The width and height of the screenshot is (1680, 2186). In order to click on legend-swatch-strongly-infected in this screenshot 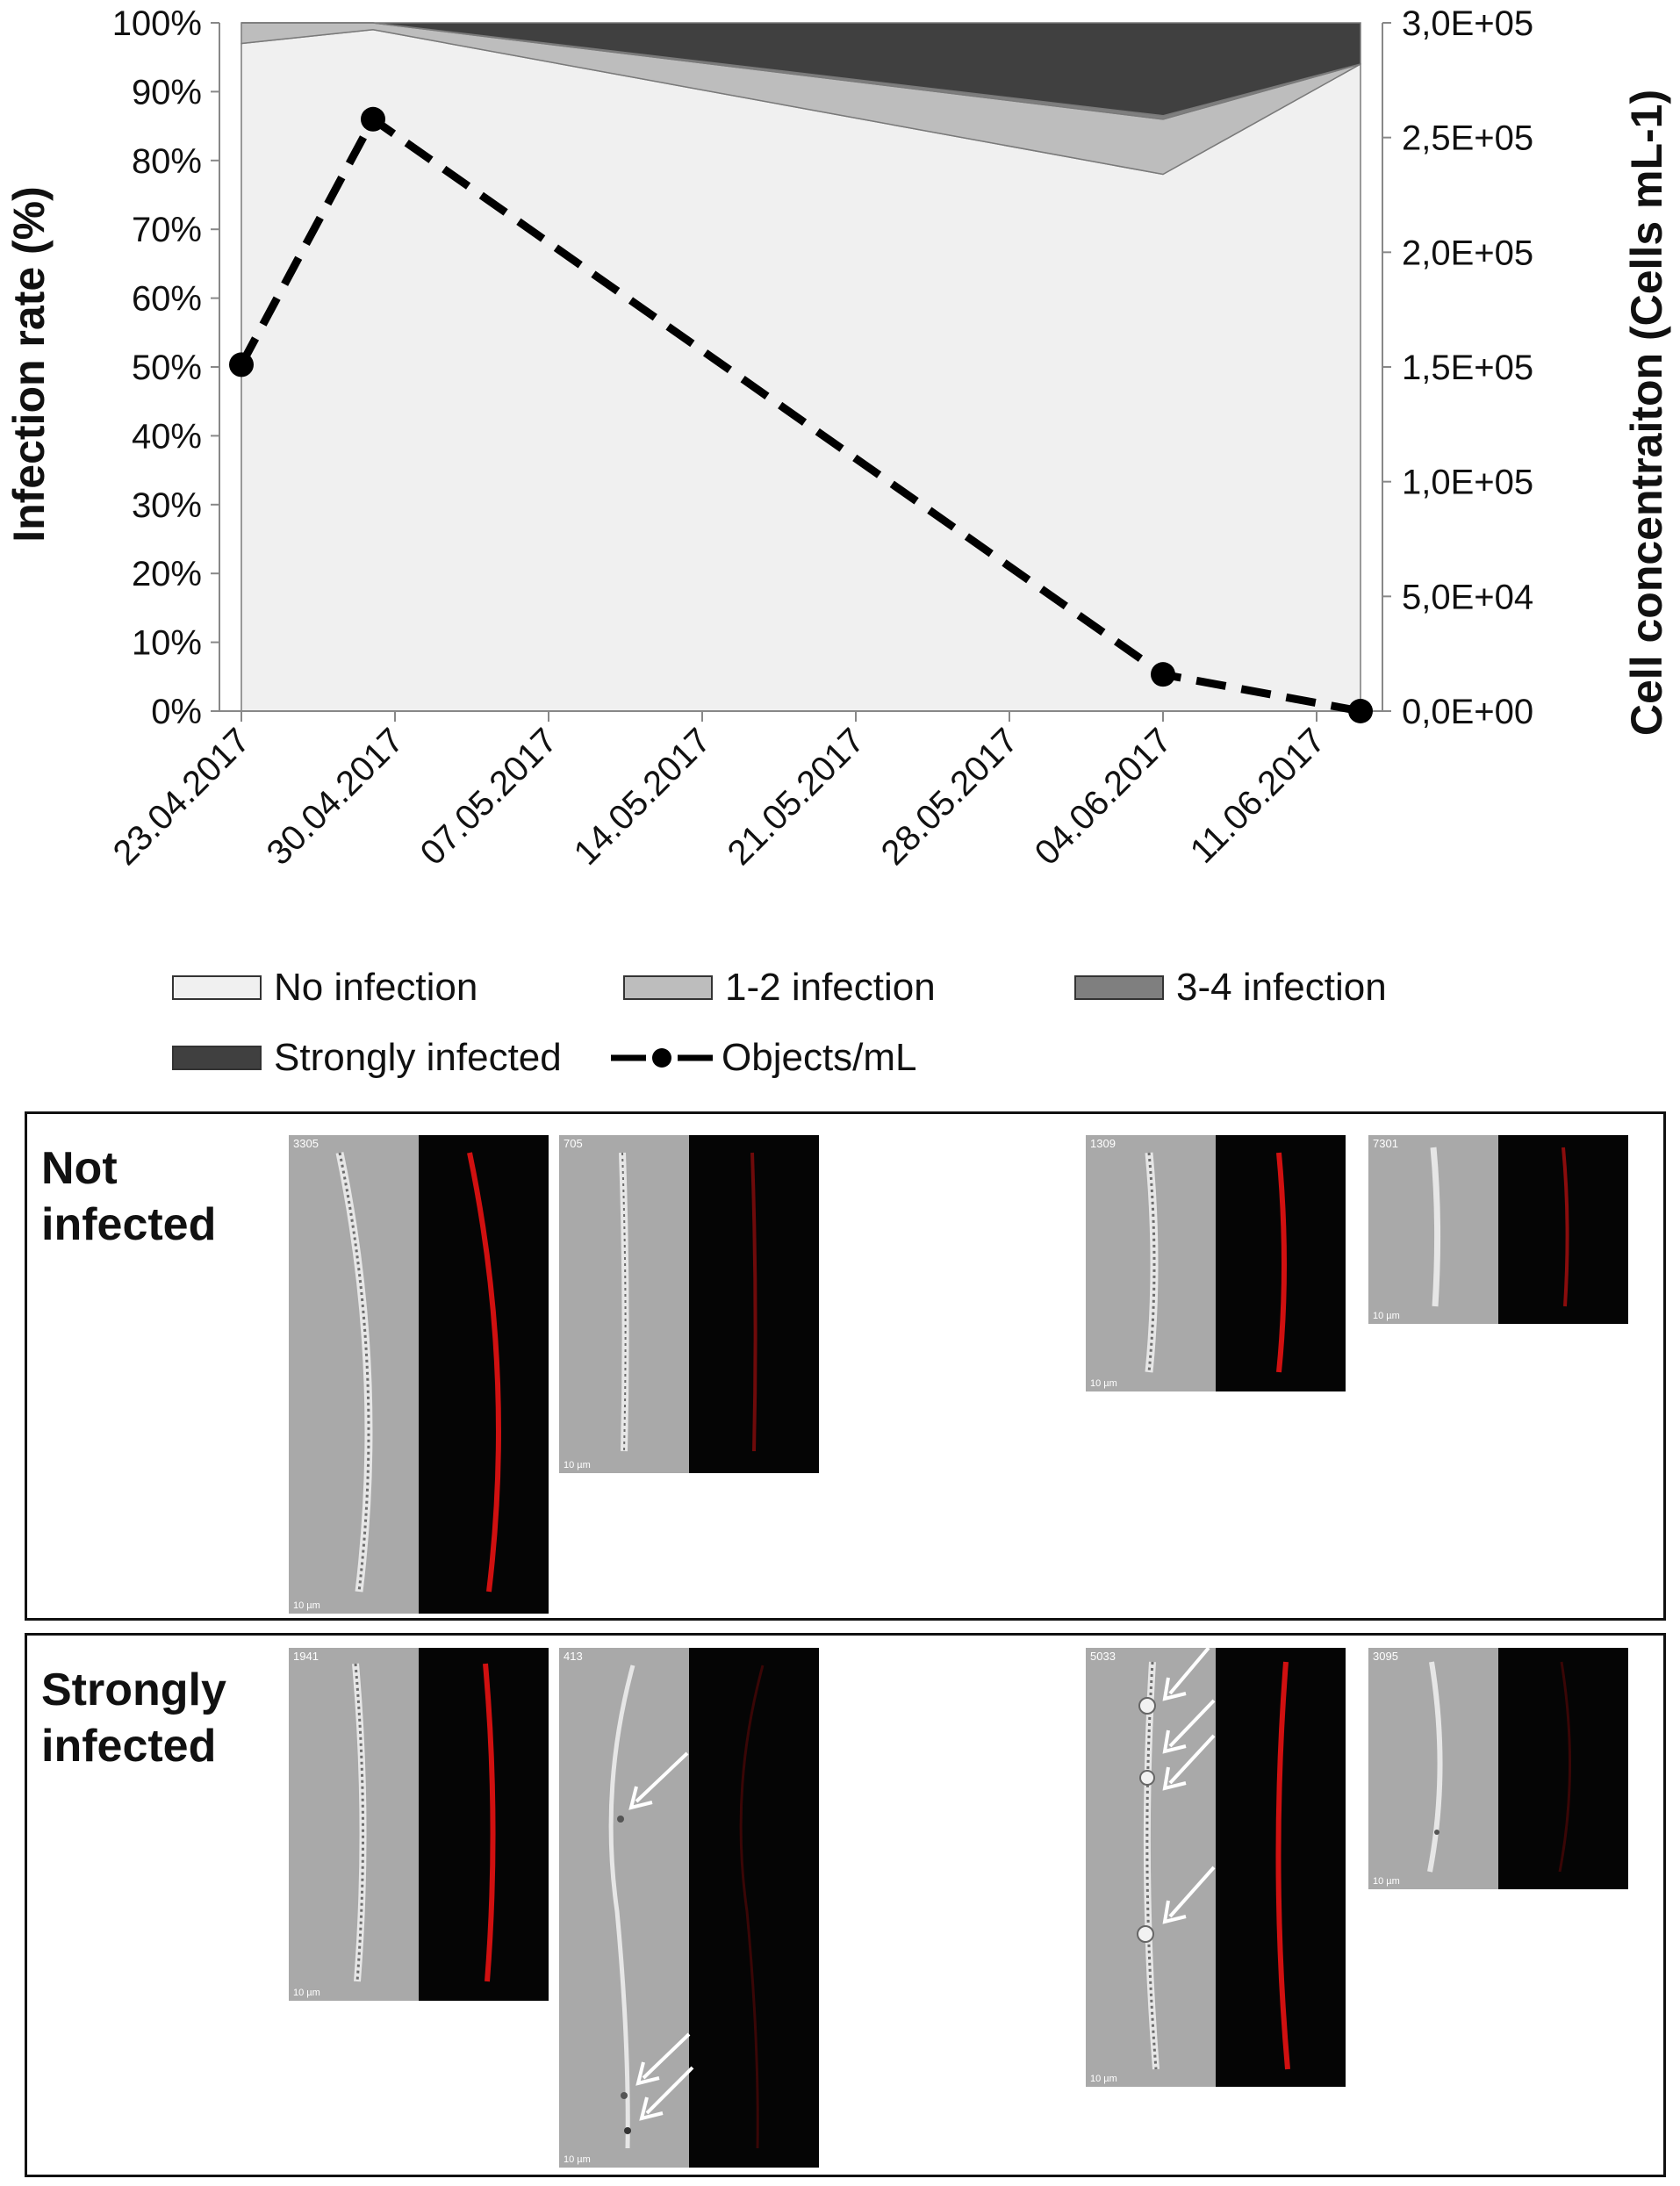, I will do `click(217, 1058)`.